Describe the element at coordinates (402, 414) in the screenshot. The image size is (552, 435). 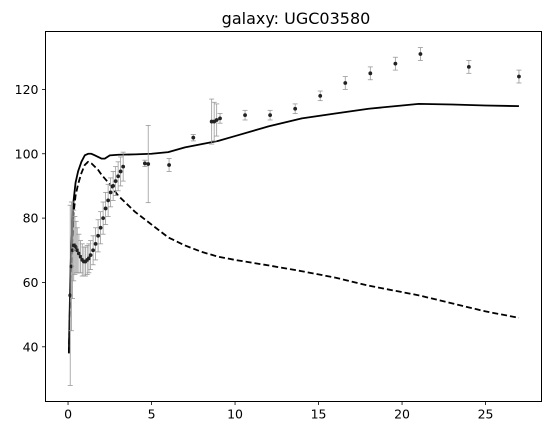
I see `x-tick-label: 20` at that location.